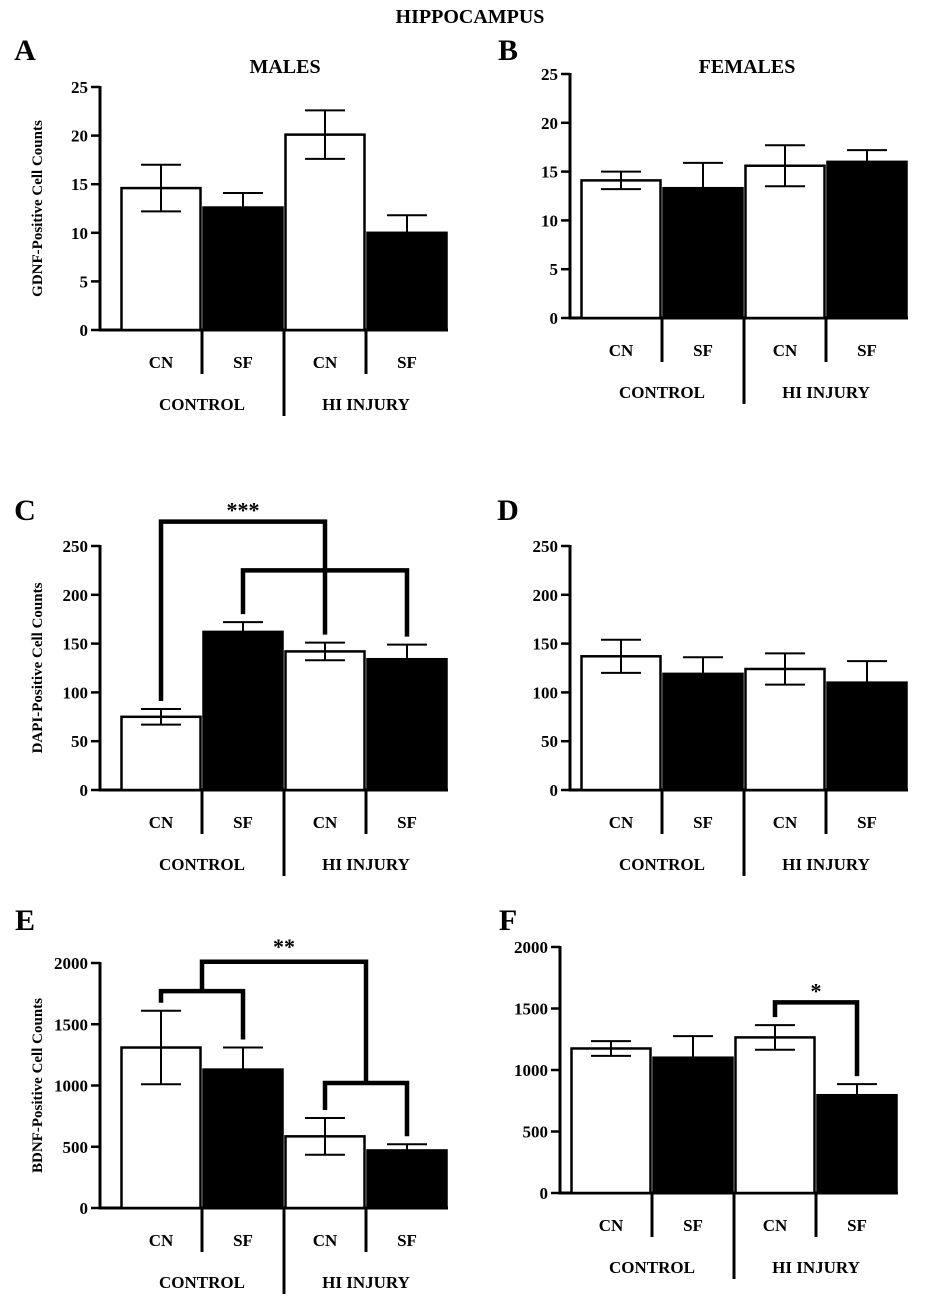 This screenshot has width=940, height=1300. What do you see at coordinates (71, 1024) in the screenshot?
I see `y-tick-label: 1500` at bounding box center [71, 1024].